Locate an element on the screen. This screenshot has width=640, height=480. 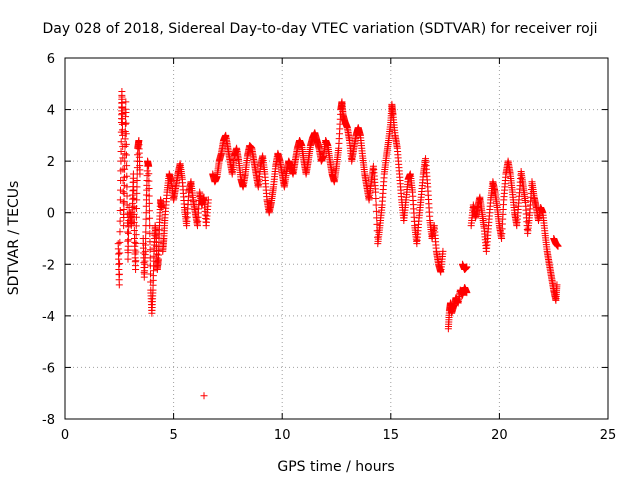
x-axis-label: GPS time / hours is located at coordinates (335, 467).